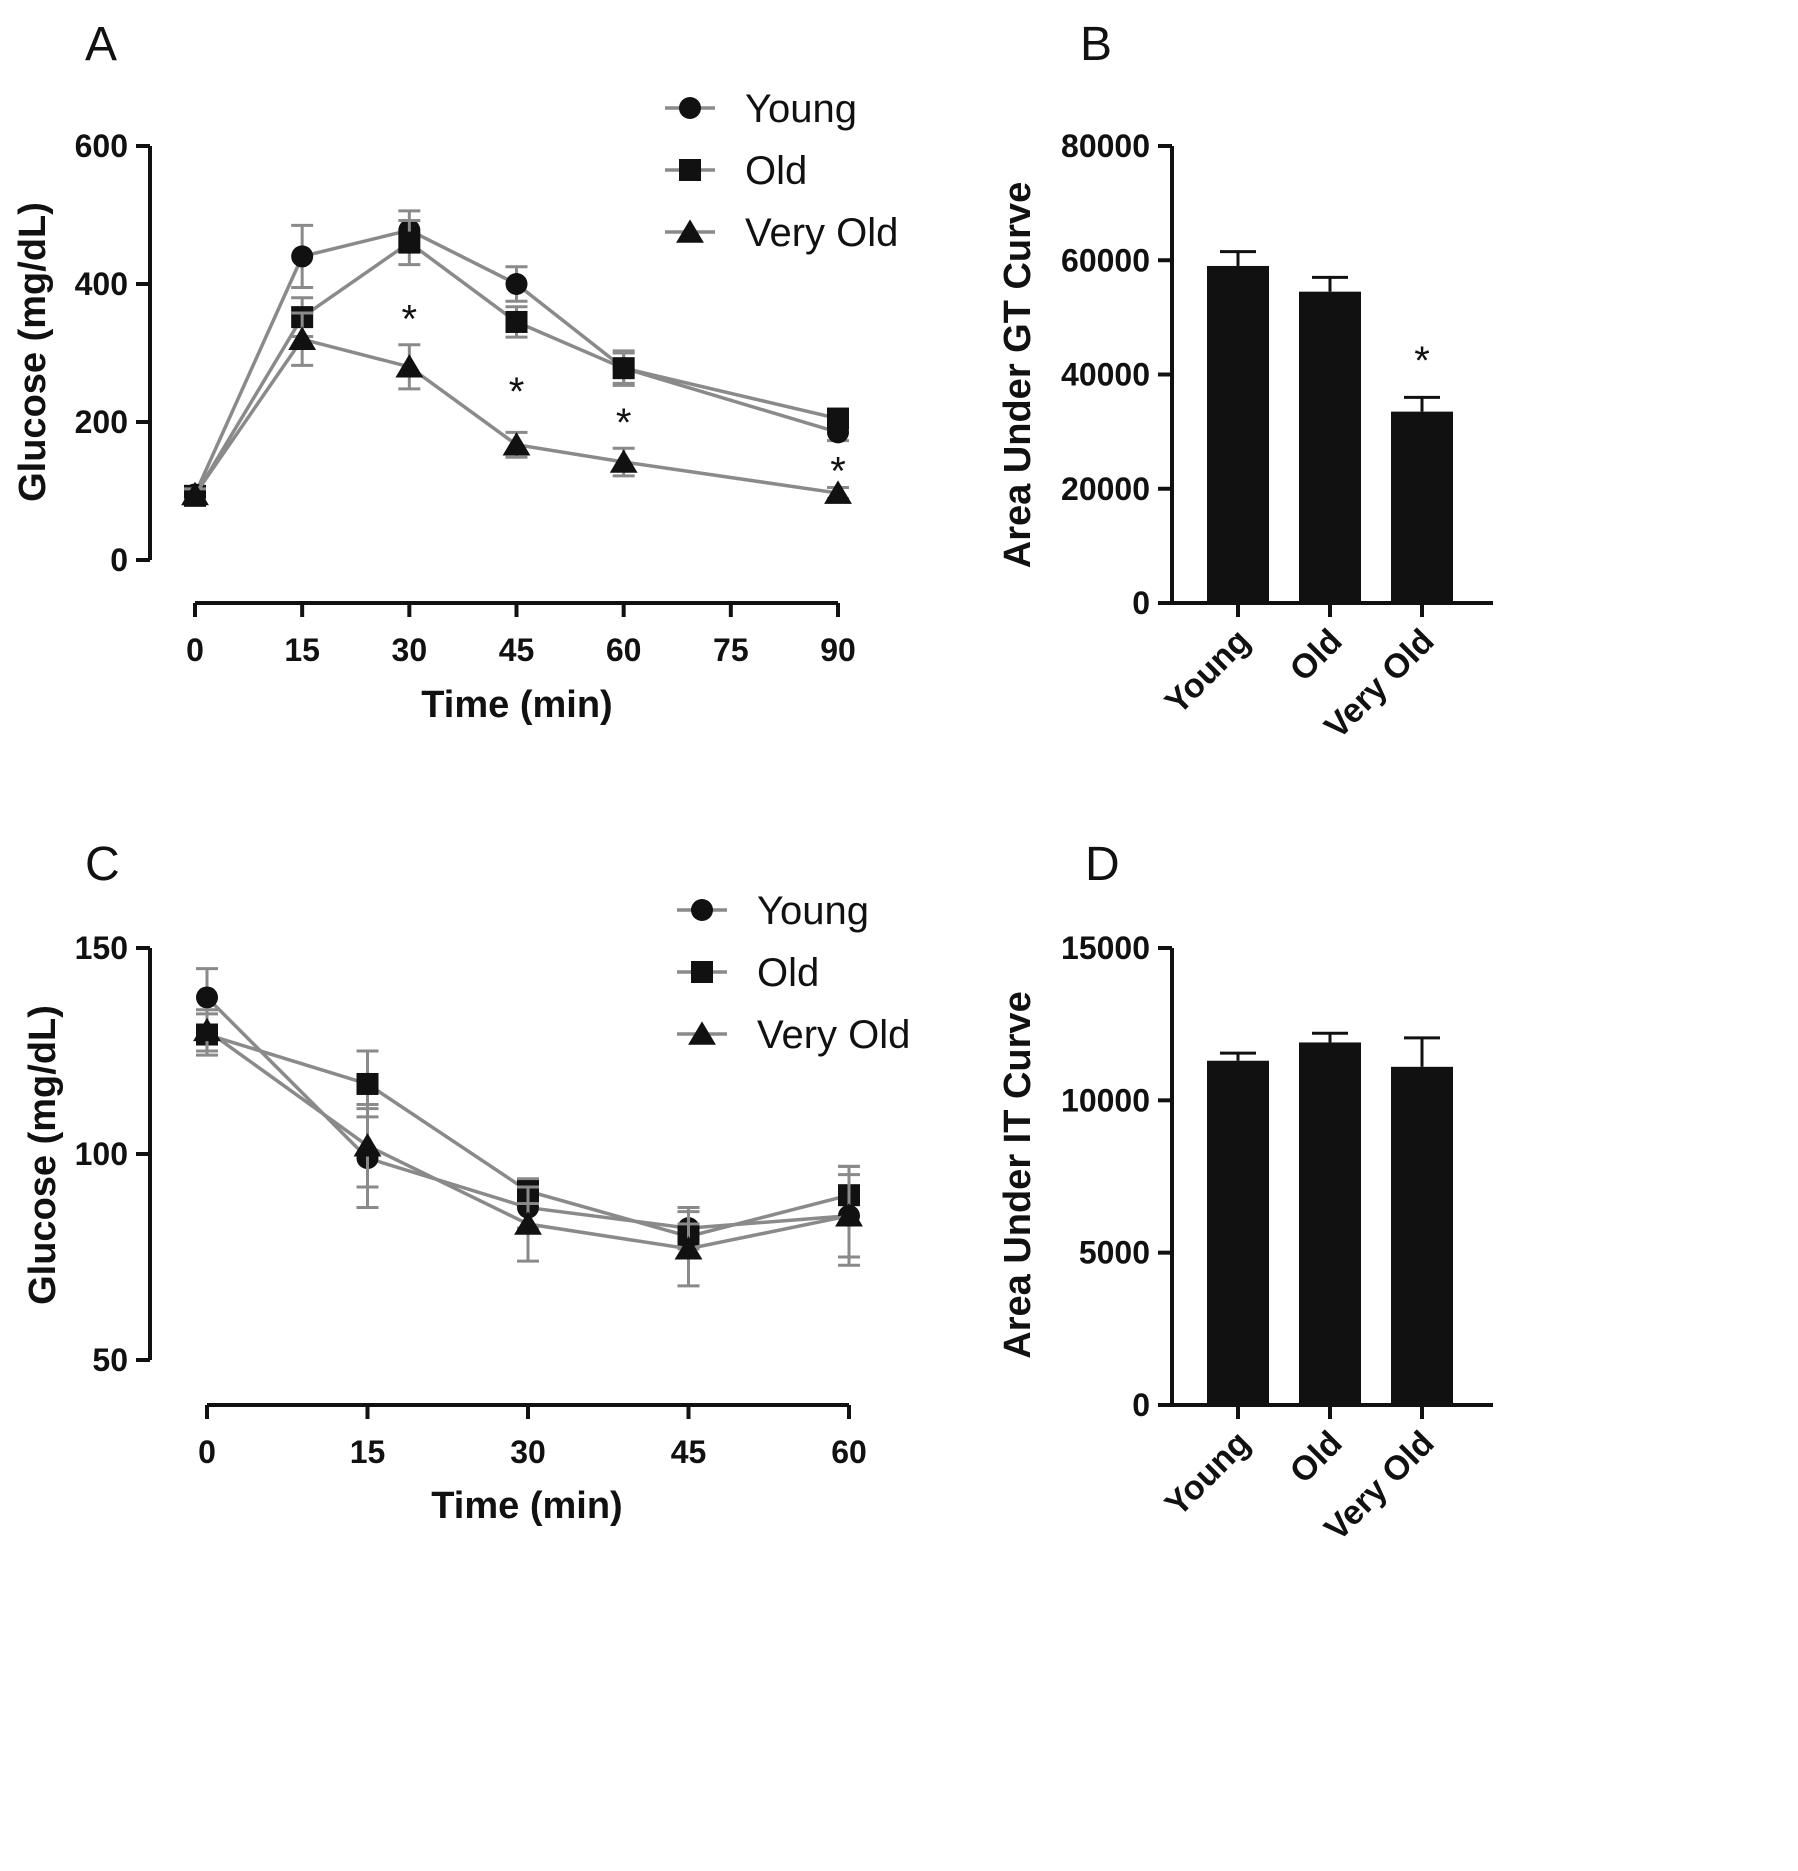 The height and width of the screenshot is (1871, 1798). I want to click on y-tick-label: 10000, so click(1105, 1100).